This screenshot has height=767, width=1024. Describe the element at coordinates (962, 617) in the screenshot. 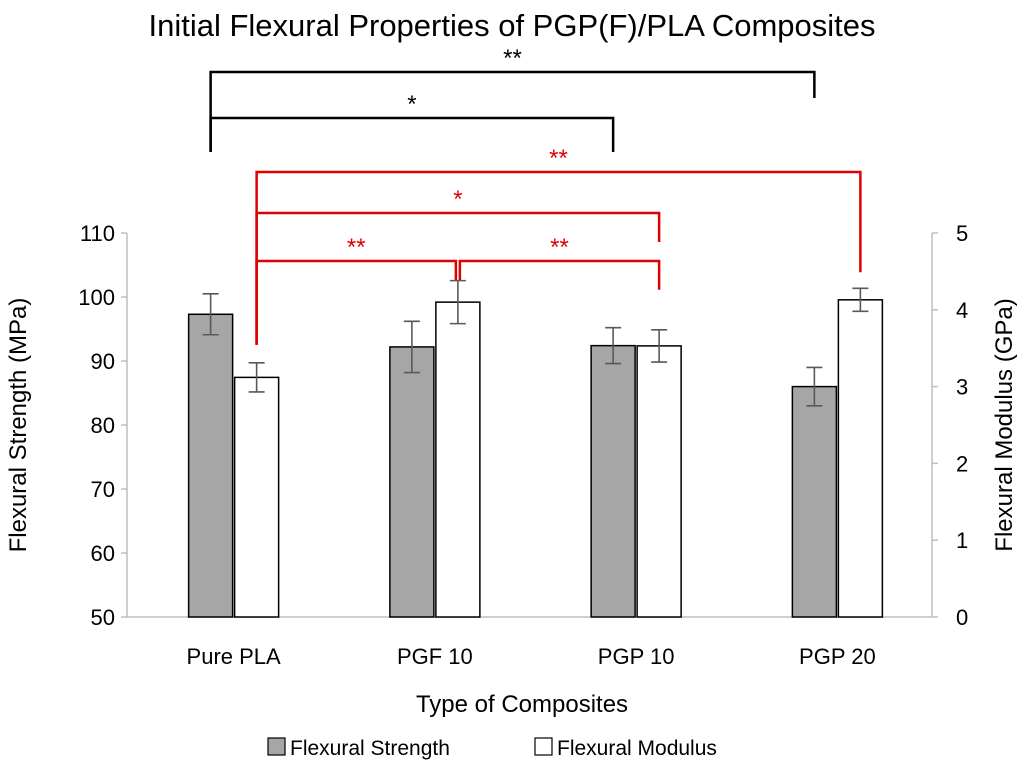

I see `y2-tick-label: 0` at that location.